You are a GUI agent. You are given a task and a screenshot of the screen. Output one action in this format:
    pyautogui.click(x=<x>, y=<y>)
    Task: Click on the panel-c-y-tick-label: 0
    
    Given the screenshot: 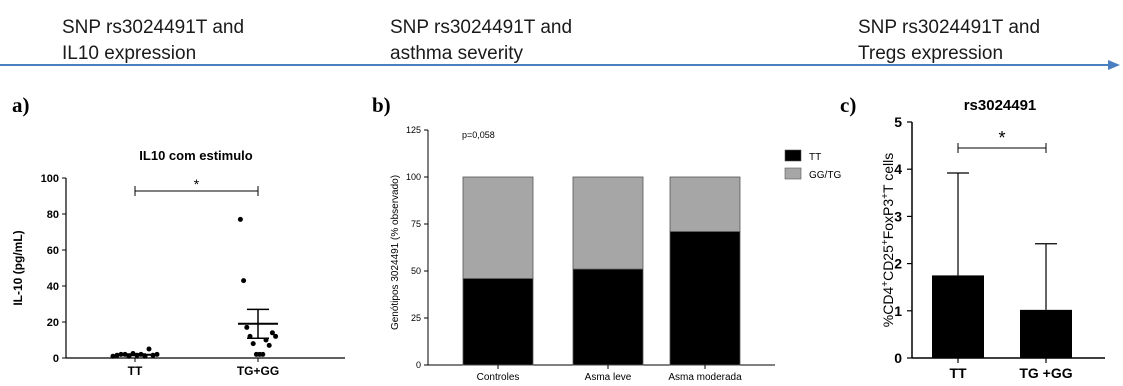 What is the action you would take?
    pyautogui.click(x=898, y=358)
    